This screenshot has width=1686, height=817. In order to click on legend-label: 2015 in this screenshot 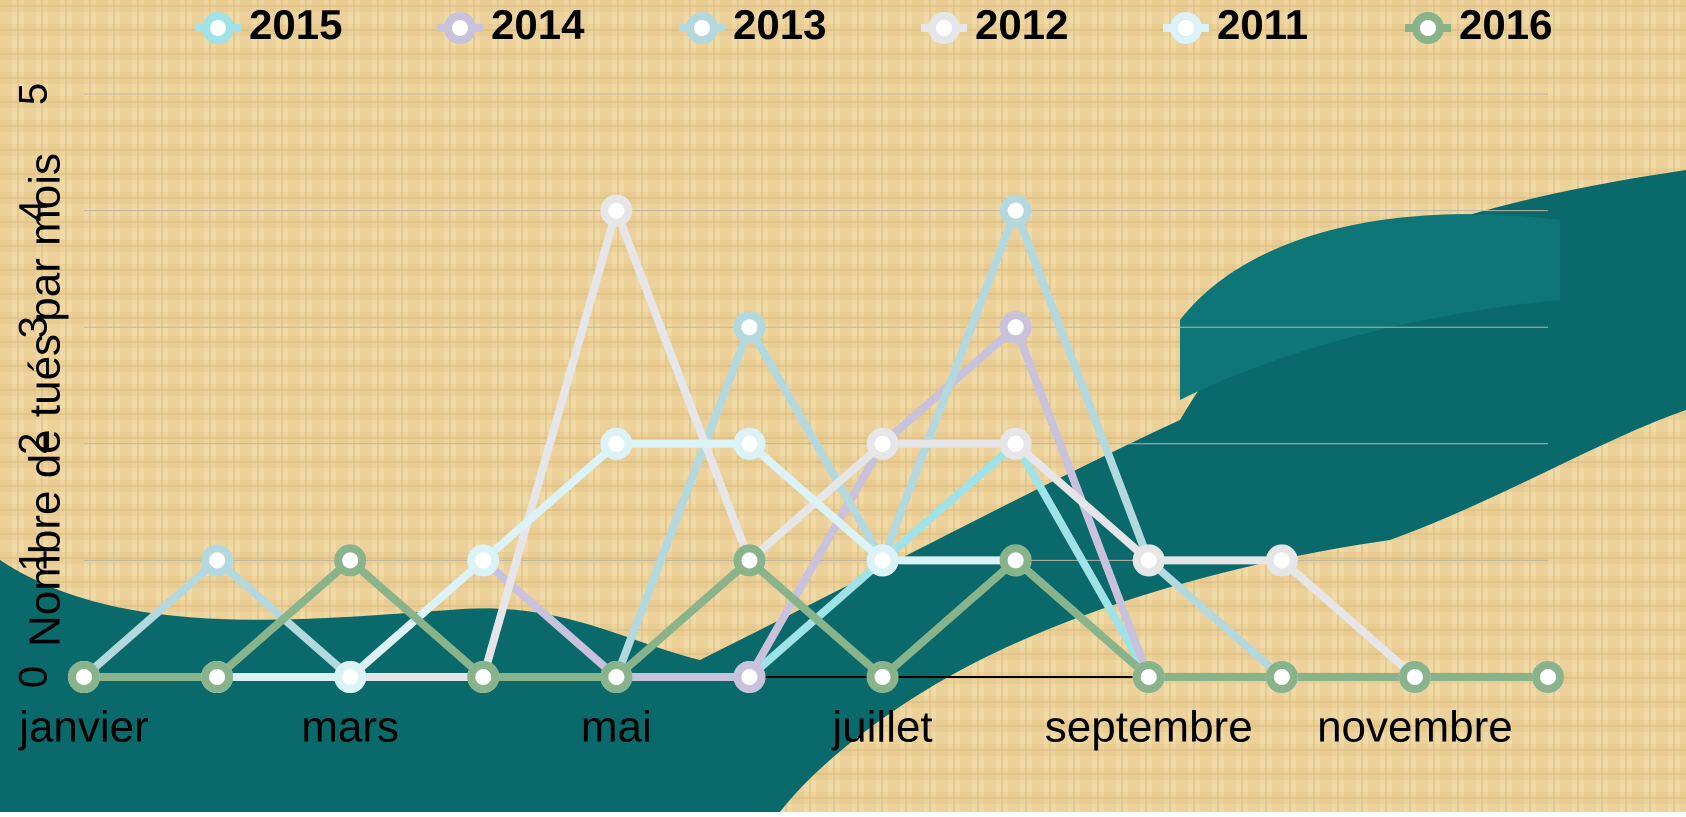, I will do `click(295, 24)`.